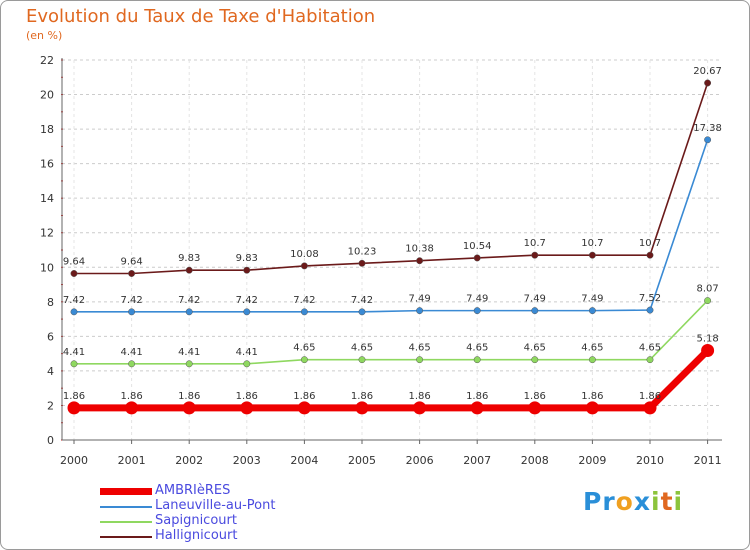  I want to click on data-point-sapignicourt-2005, so click(362, 360).